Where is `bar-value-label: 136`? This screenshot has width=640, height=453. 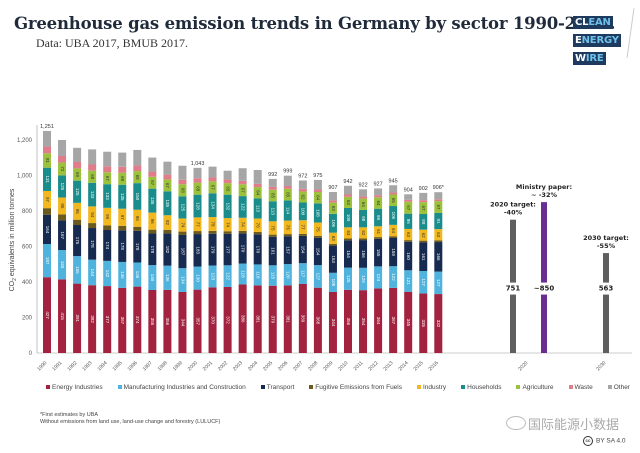
bar-value-label: 136 is located at coordinates (137, 275).